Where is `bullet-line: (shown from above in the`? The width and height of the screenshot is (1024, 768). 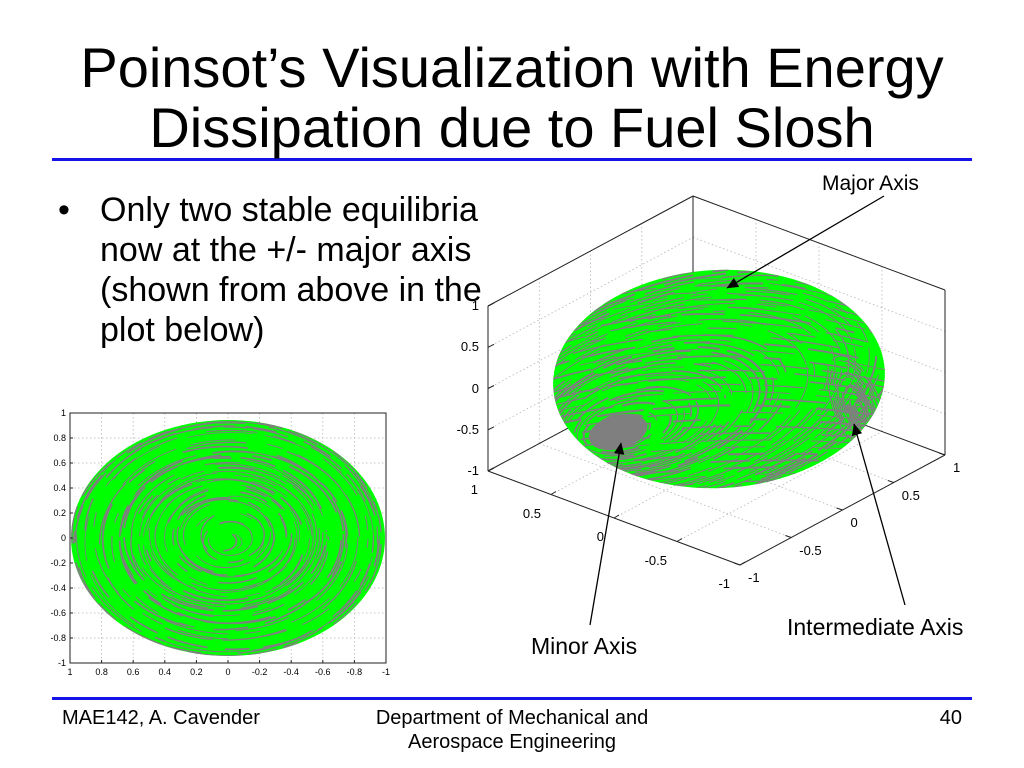 bullet-line: (shown from above in the is located at coordinates (291, 290).